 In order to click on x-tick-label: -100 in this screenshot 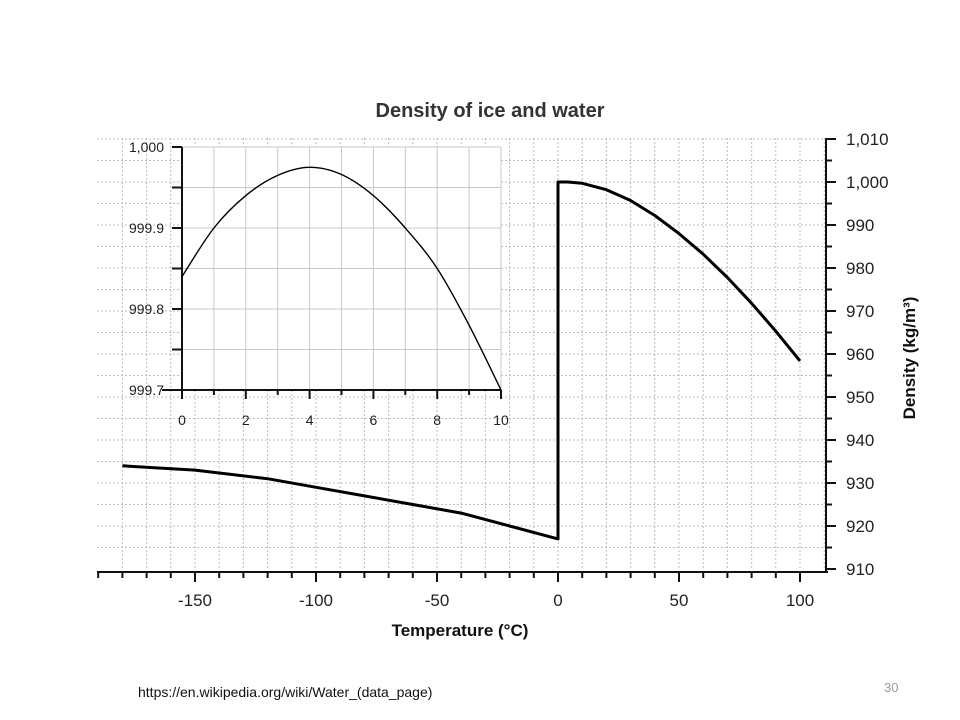, I will do `click(316, 600)`.